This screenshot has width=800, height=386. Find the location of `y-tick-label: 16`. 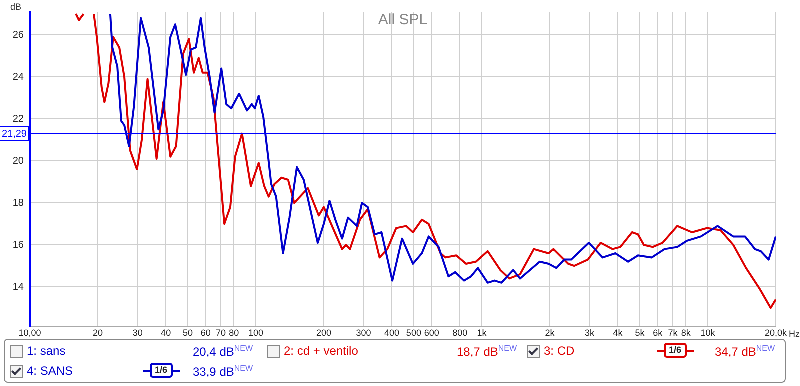

y-tick-label: 16 is located at coordinates (18, 245).